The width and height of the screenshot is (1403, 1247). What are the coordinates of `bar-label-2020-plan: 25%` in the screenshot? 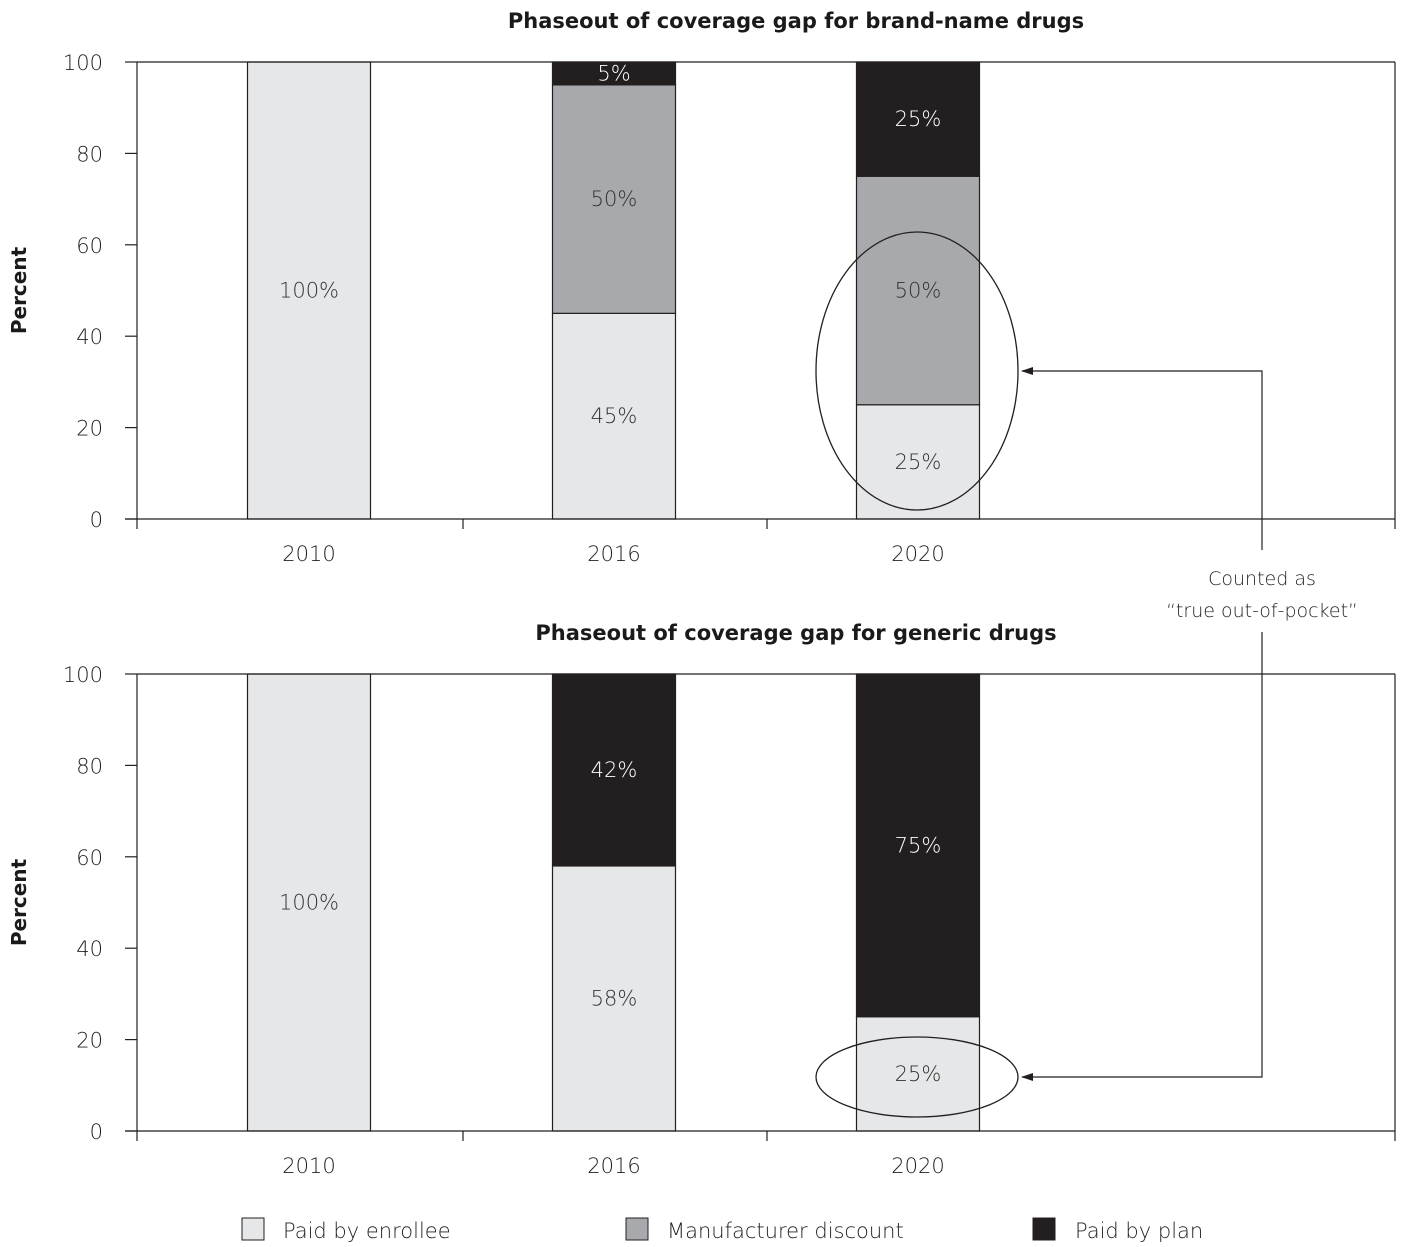 It's located at (918, 119).